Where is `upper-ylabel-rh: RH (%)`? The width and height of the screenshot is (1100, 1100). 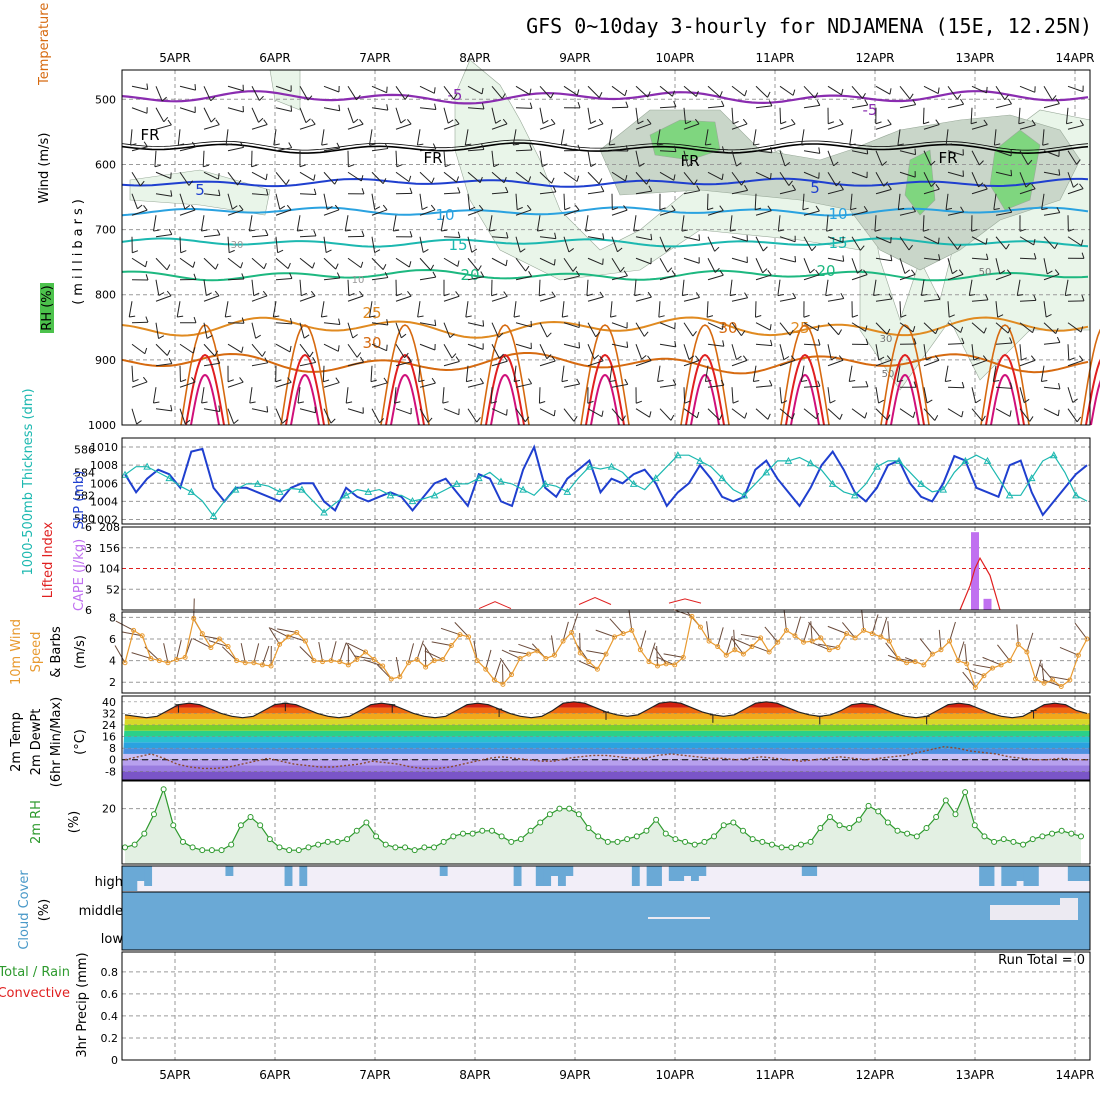 upper-ylabel-rh: RH (%) is located at coordinates (47, 307).